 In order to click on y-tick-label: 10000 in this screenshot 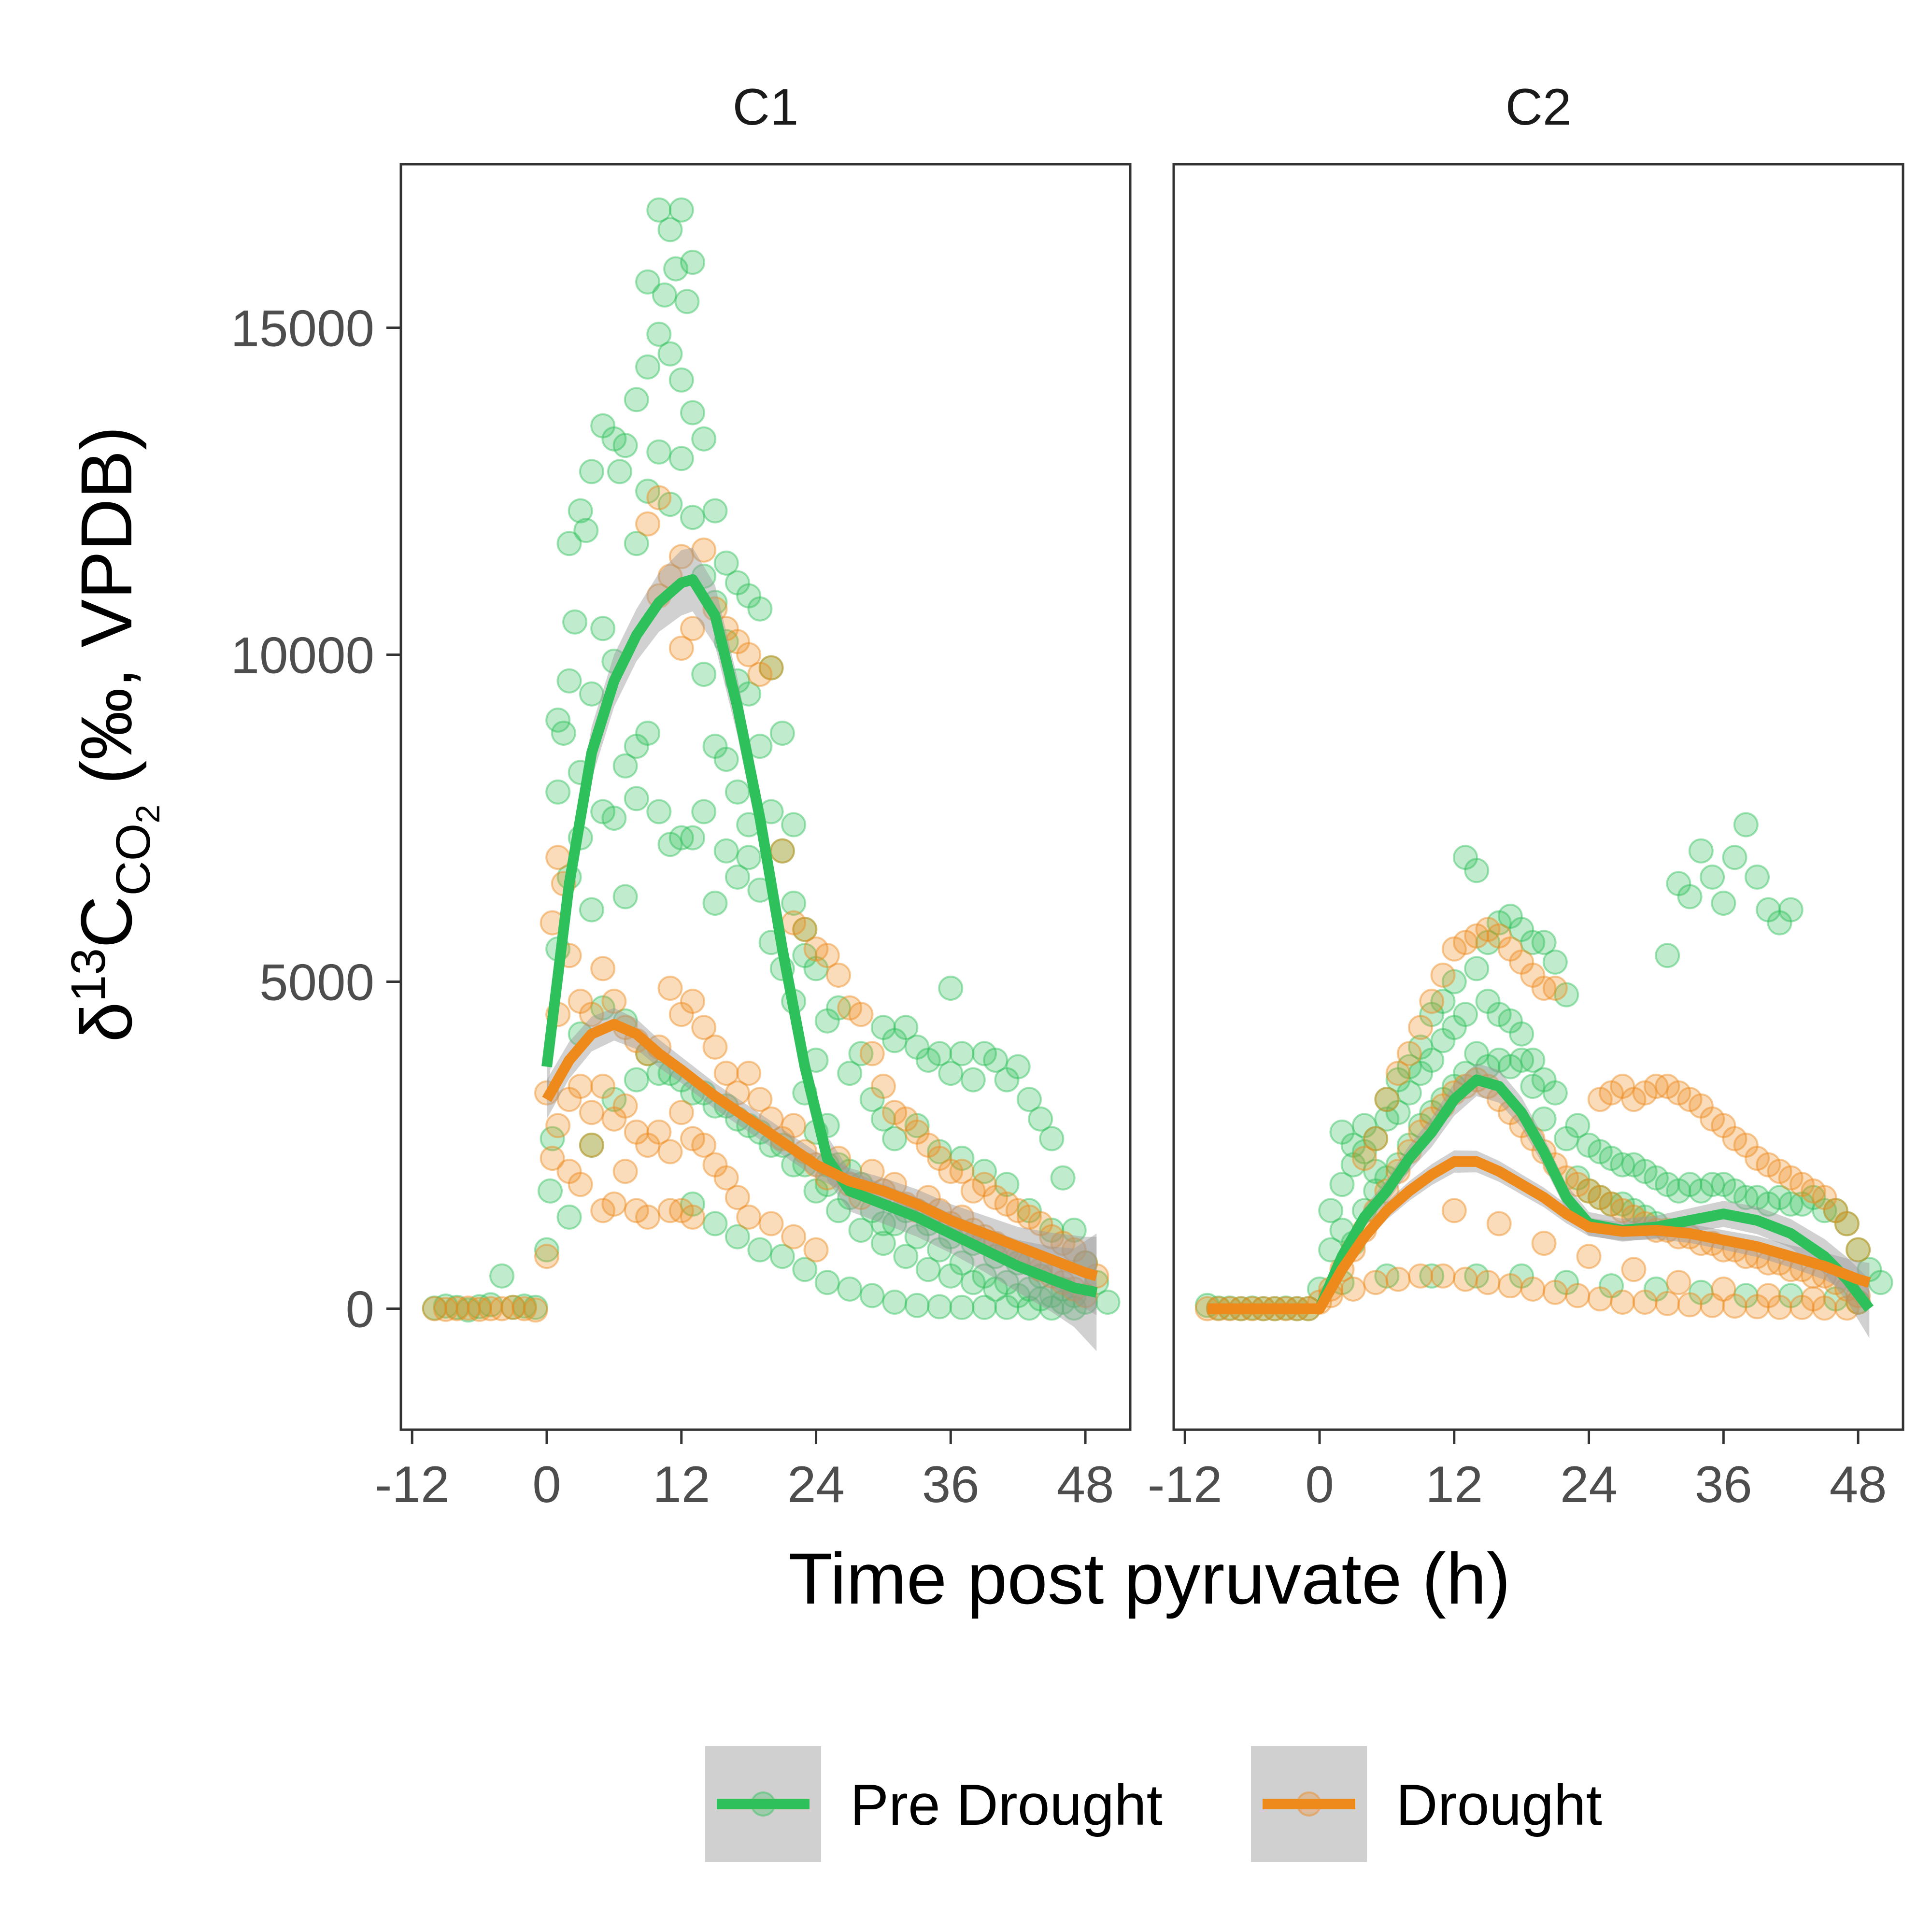, I will do `click(302, 655)`.